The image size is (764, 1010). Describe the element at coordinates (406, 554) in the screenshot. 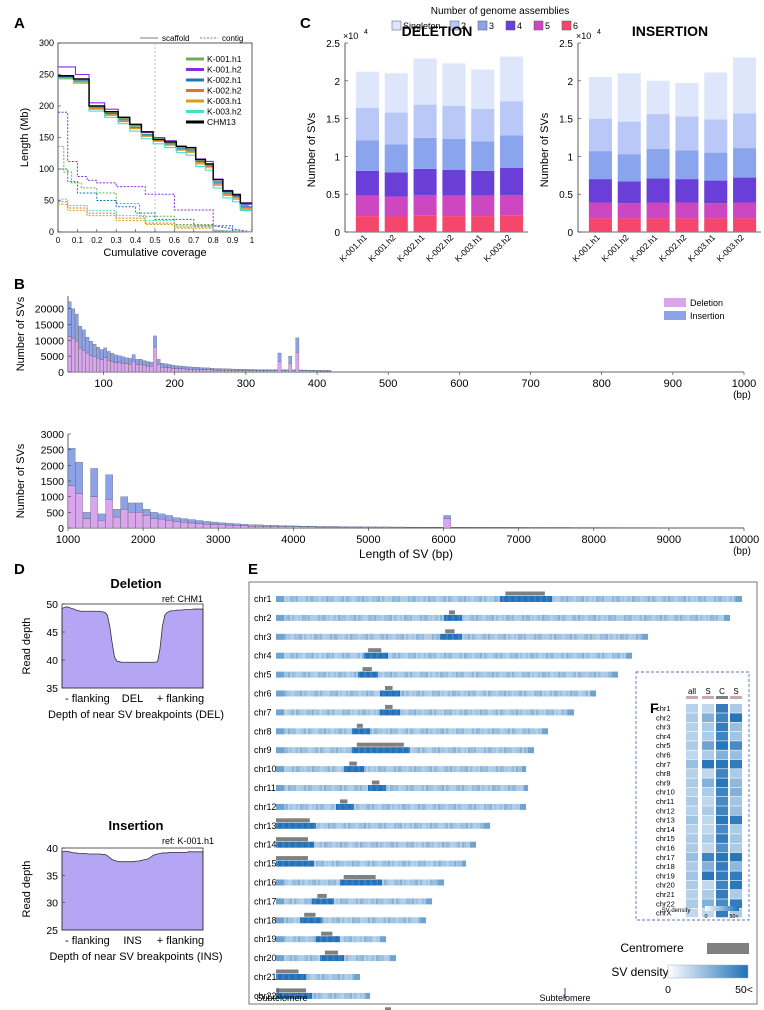

I see `b-xlabel: Length of SV (bp)` at that location.